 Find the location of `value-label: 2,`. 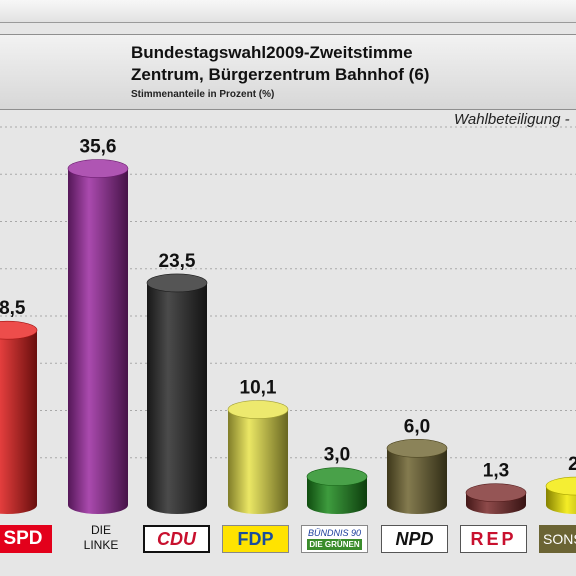

value-label: 2, is located at coordinates (572, 464).